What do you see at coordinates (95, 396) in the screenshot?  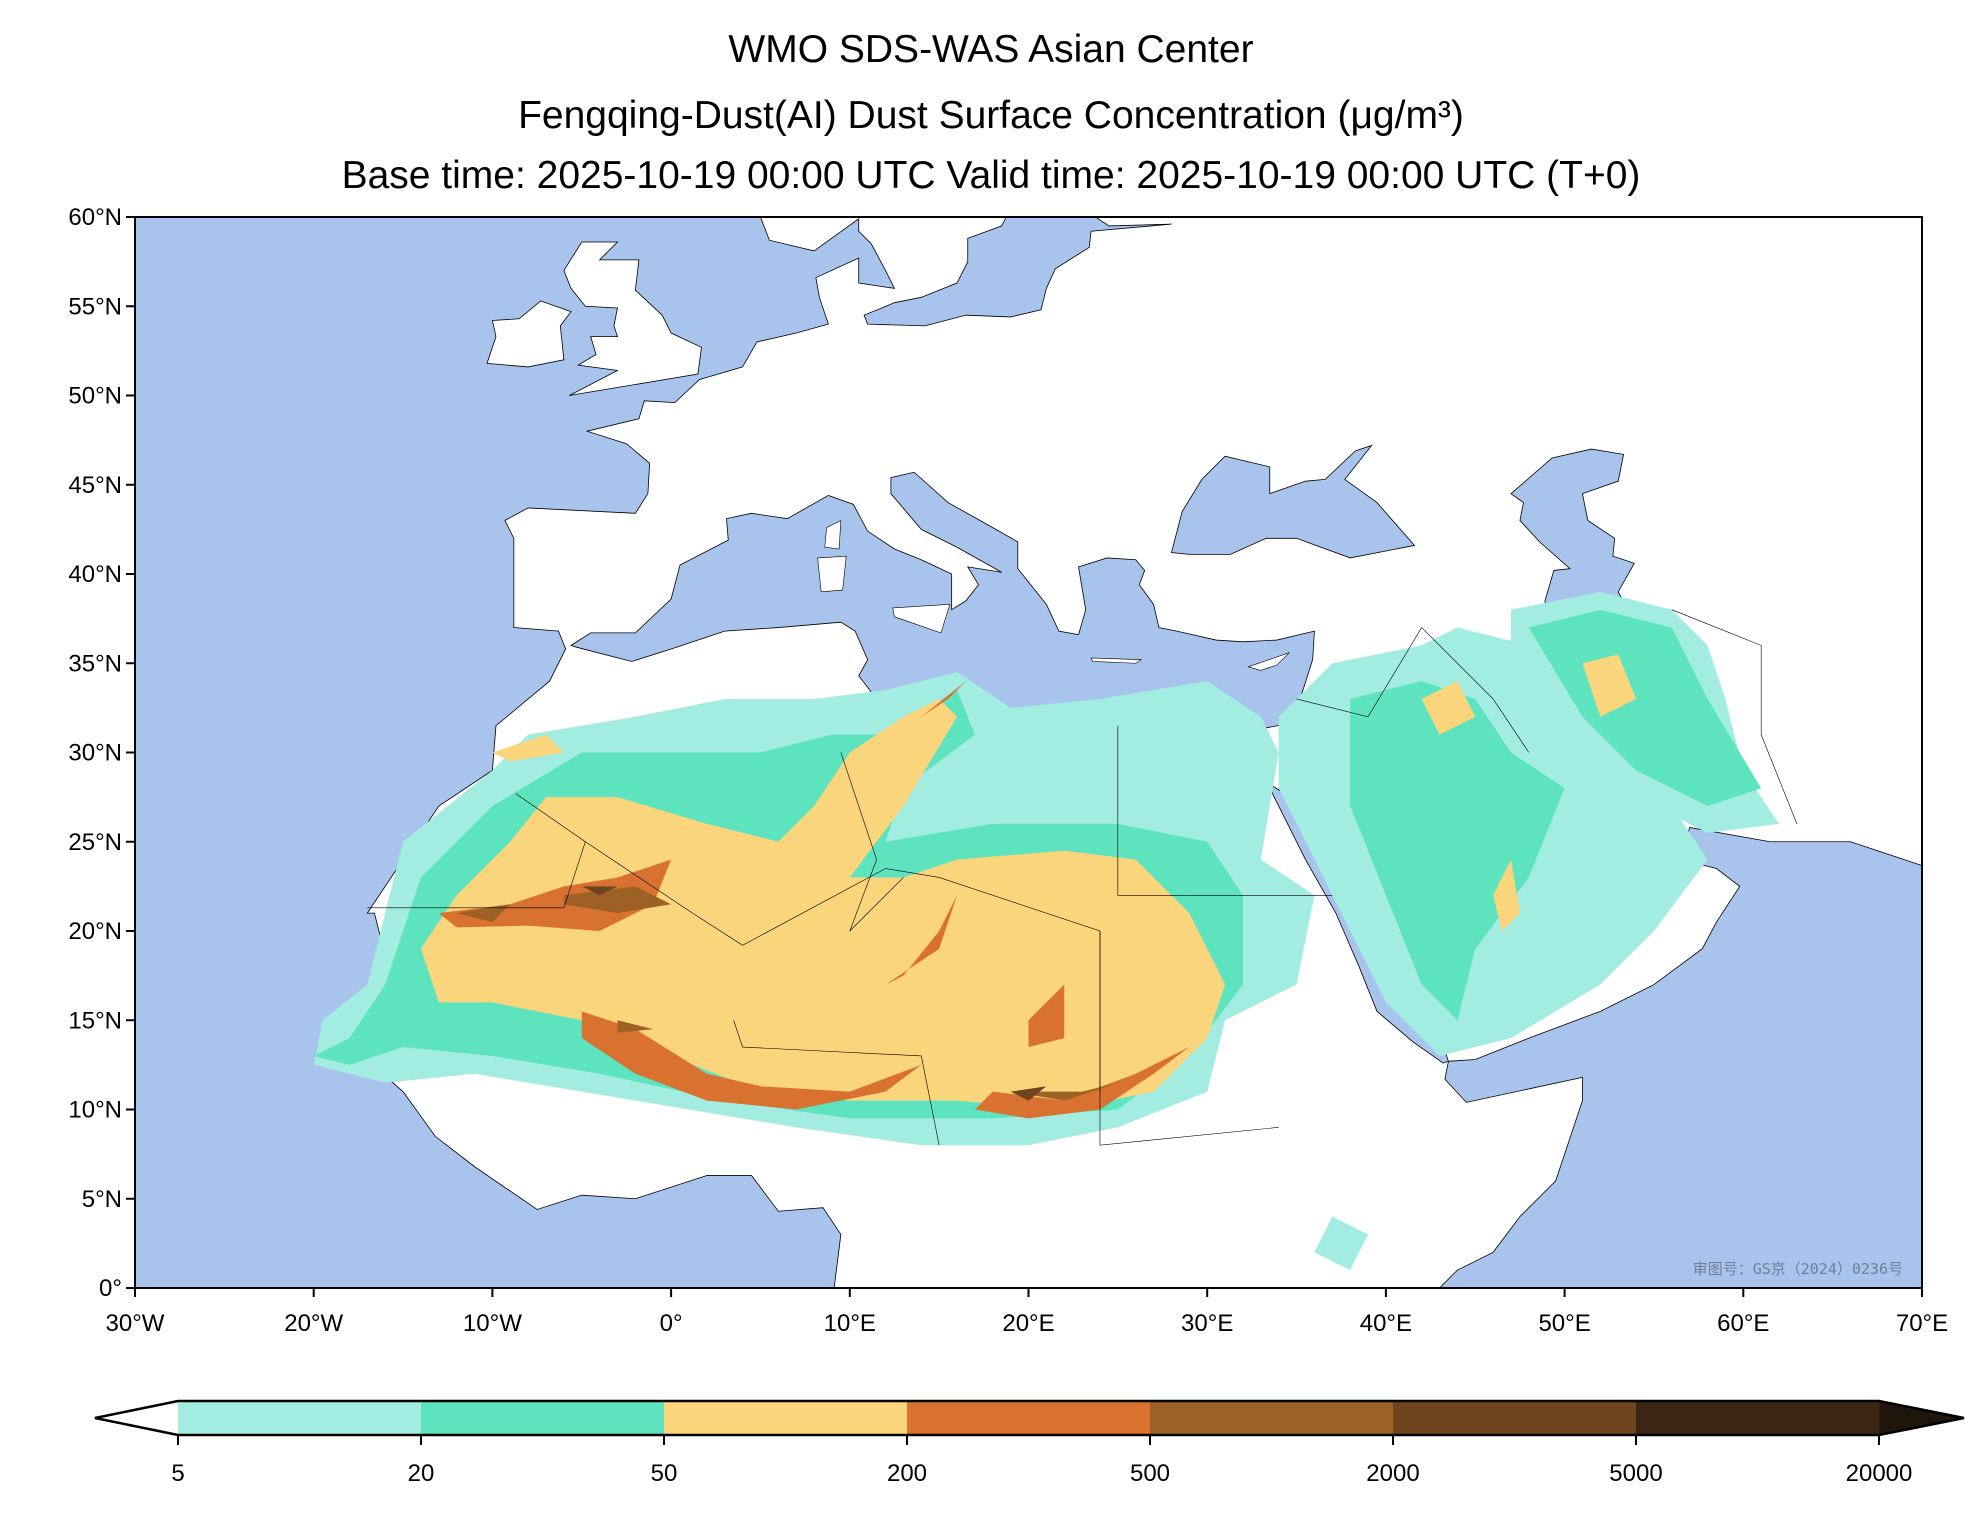 I see `lat-tick-label: 50°N` at bounding box center [95, 396].